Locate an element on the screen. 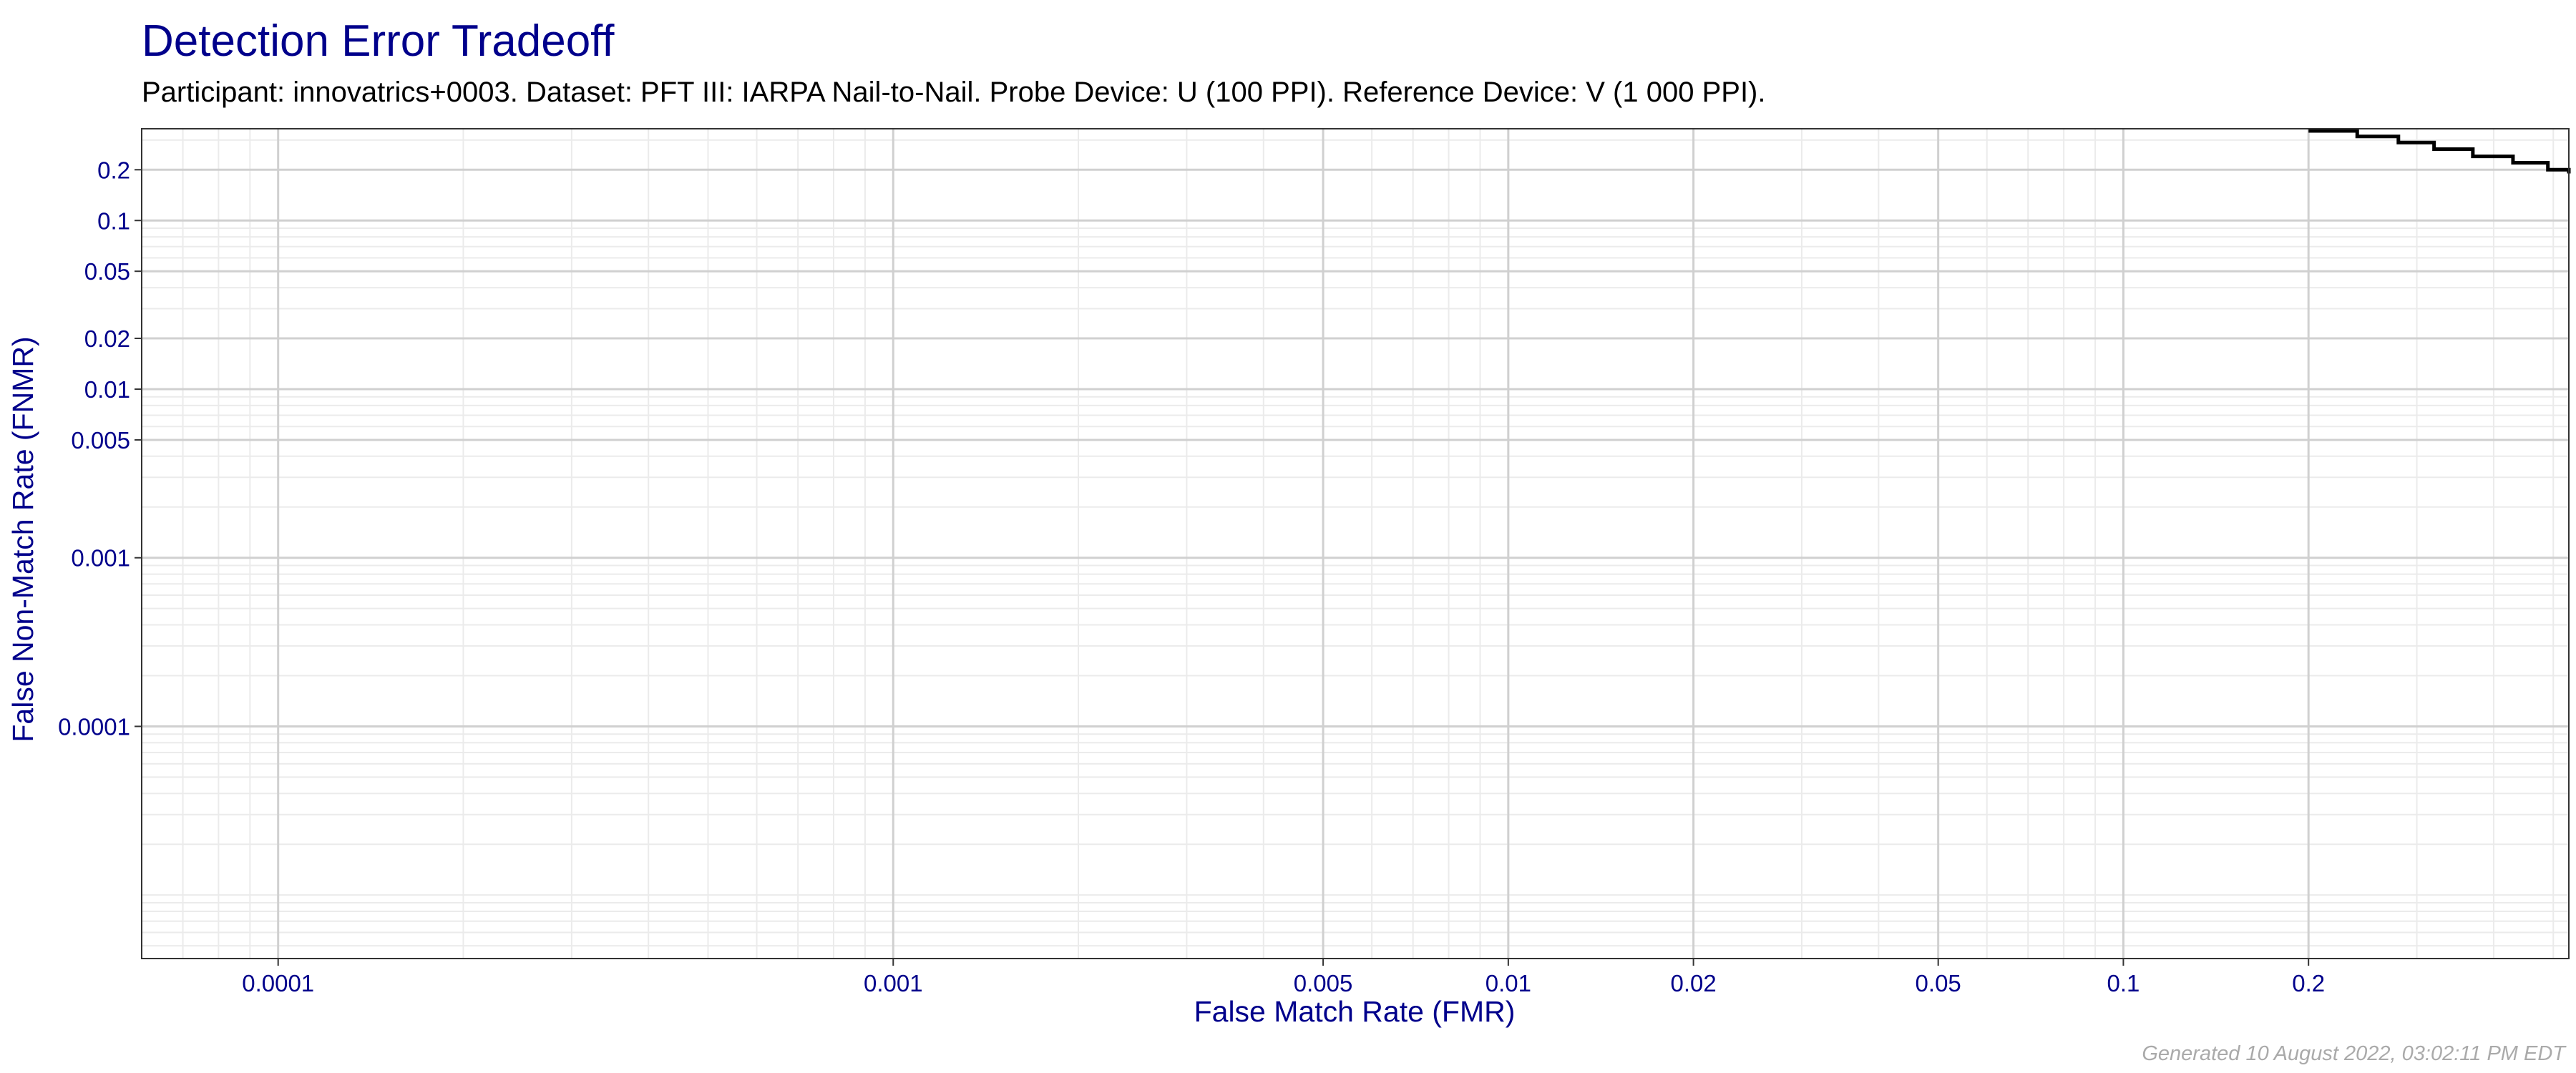 The width and height of the screenshot is (2576, 1073). y-tick-label: 0.01 is located at coordinates (107, 389).